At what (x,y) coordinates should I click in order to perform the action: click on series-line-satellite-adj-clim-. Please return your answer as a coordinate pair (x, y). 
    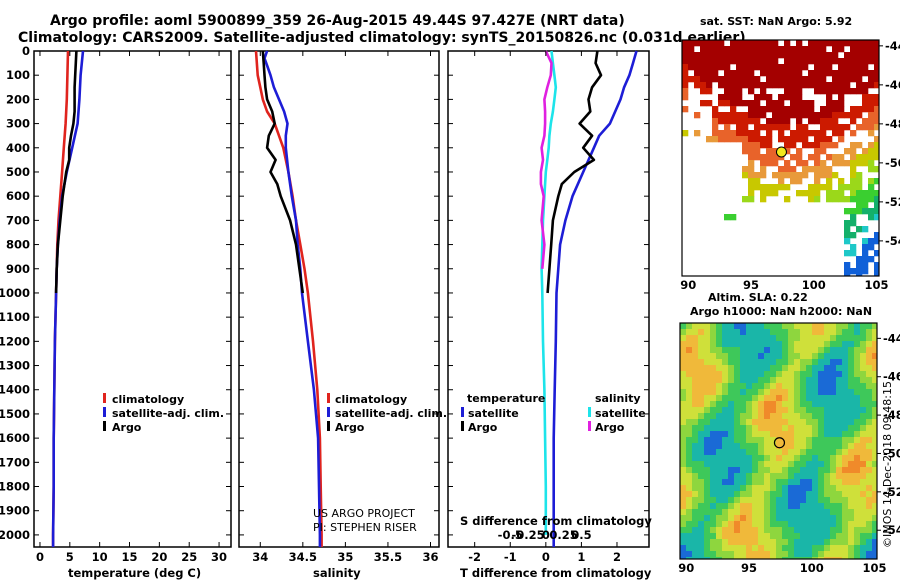
    Looking at the image, I should click on (292, 298).